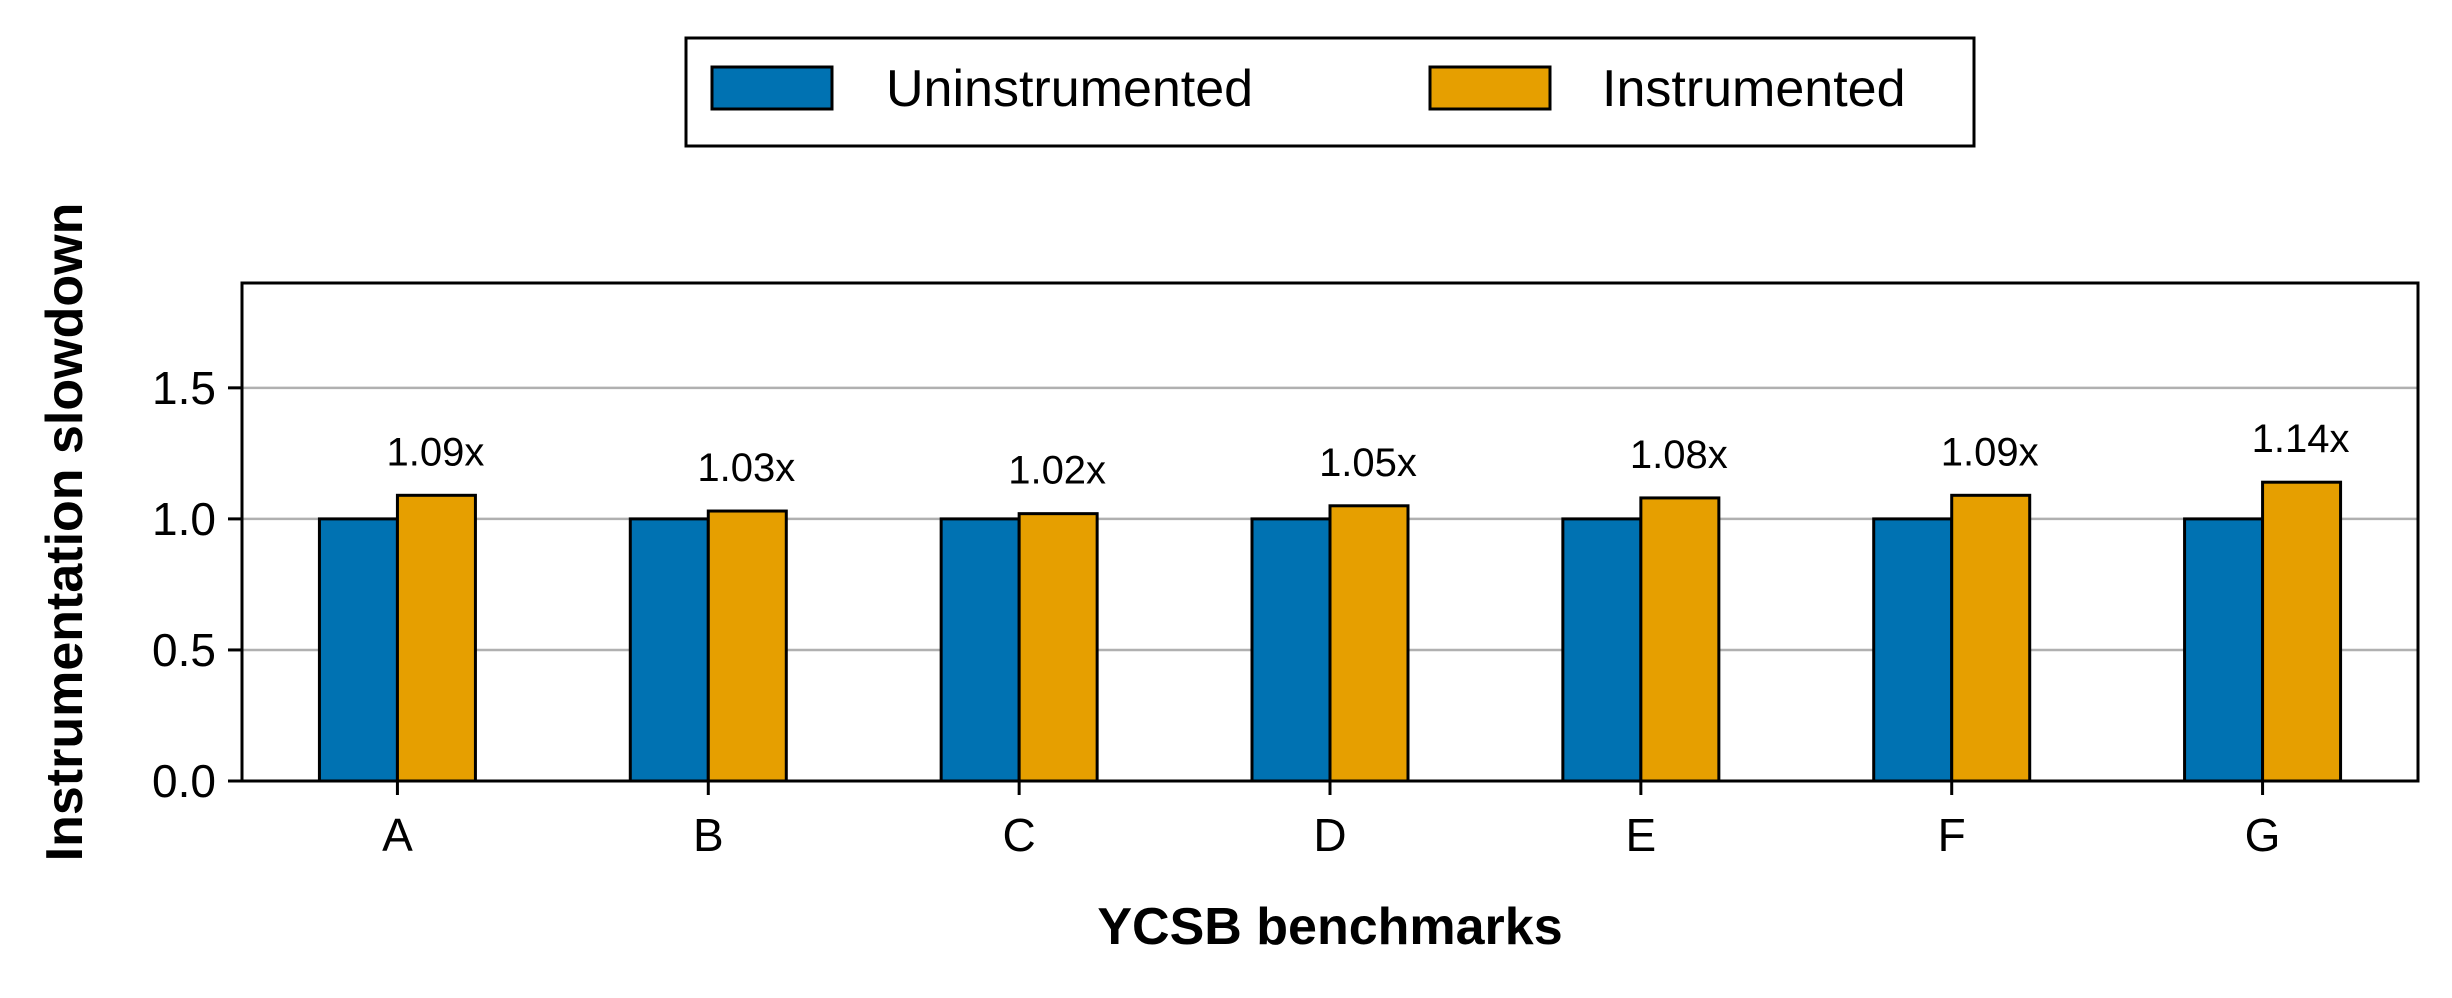  What do you see at coordinates (2224, 650) in the screenshot?
I see `bar-uninstrumented-G` at bounding box center [2224, 650].